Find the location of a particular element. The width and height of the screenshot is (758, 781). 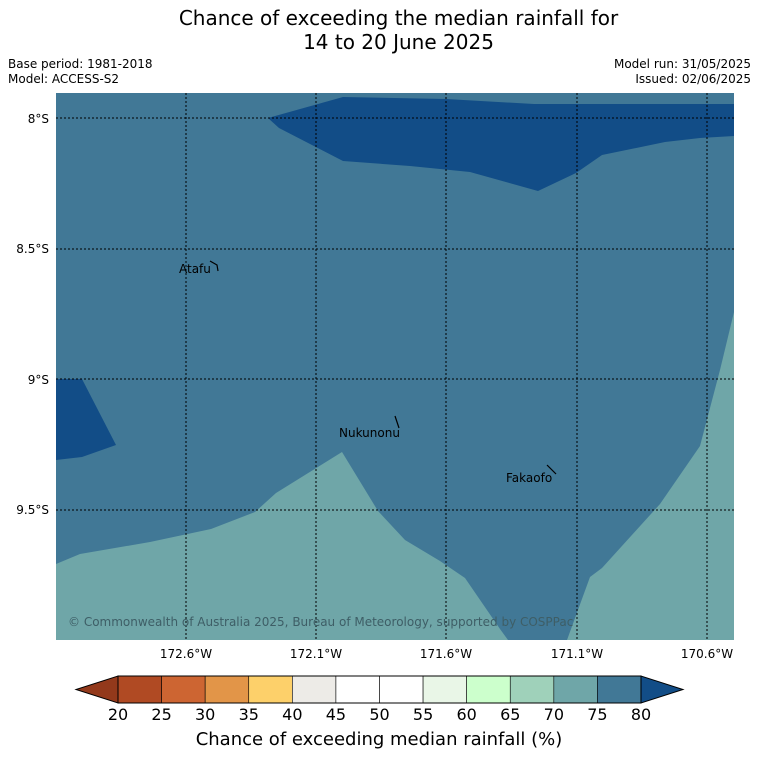

lon-label-172-1w: 172.1°W is located at coordinates (316, 654).